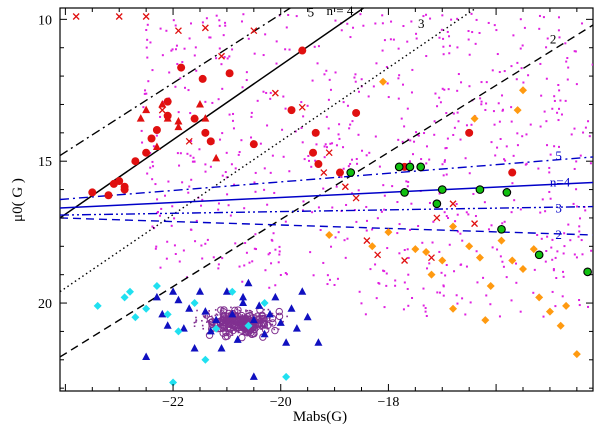 This screenshot has height=428, width=600. Describe the element at coordinates (372, 246) in the screenshot. I see `orange-diamond-marker` at that location.